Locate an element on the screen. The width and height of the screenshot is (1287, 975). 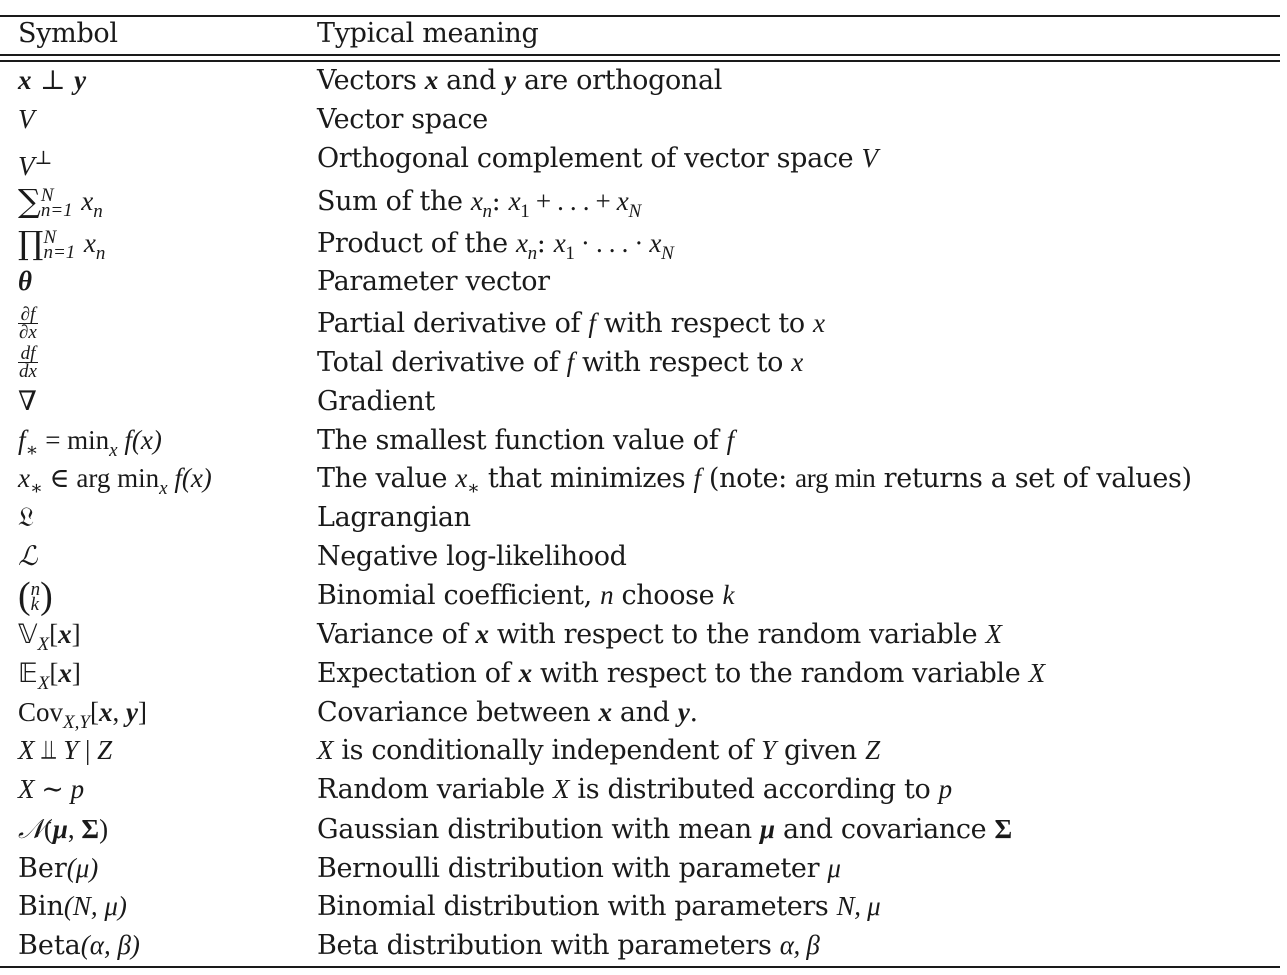
table-row: V Vector space is located at coordinates (640, 119).